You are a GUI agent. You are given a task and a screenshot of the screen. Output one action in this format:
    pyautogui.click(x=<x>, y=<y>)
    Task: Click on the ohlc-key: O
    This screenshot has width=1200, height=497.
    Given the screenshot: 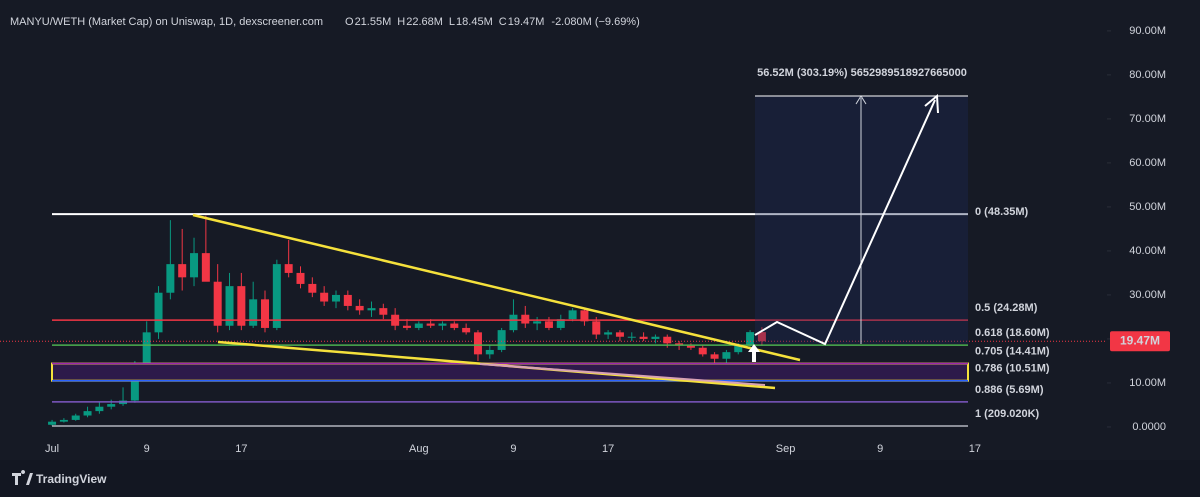 What is the action you would take?
    pyautogui.click(x=349, y=22)
    